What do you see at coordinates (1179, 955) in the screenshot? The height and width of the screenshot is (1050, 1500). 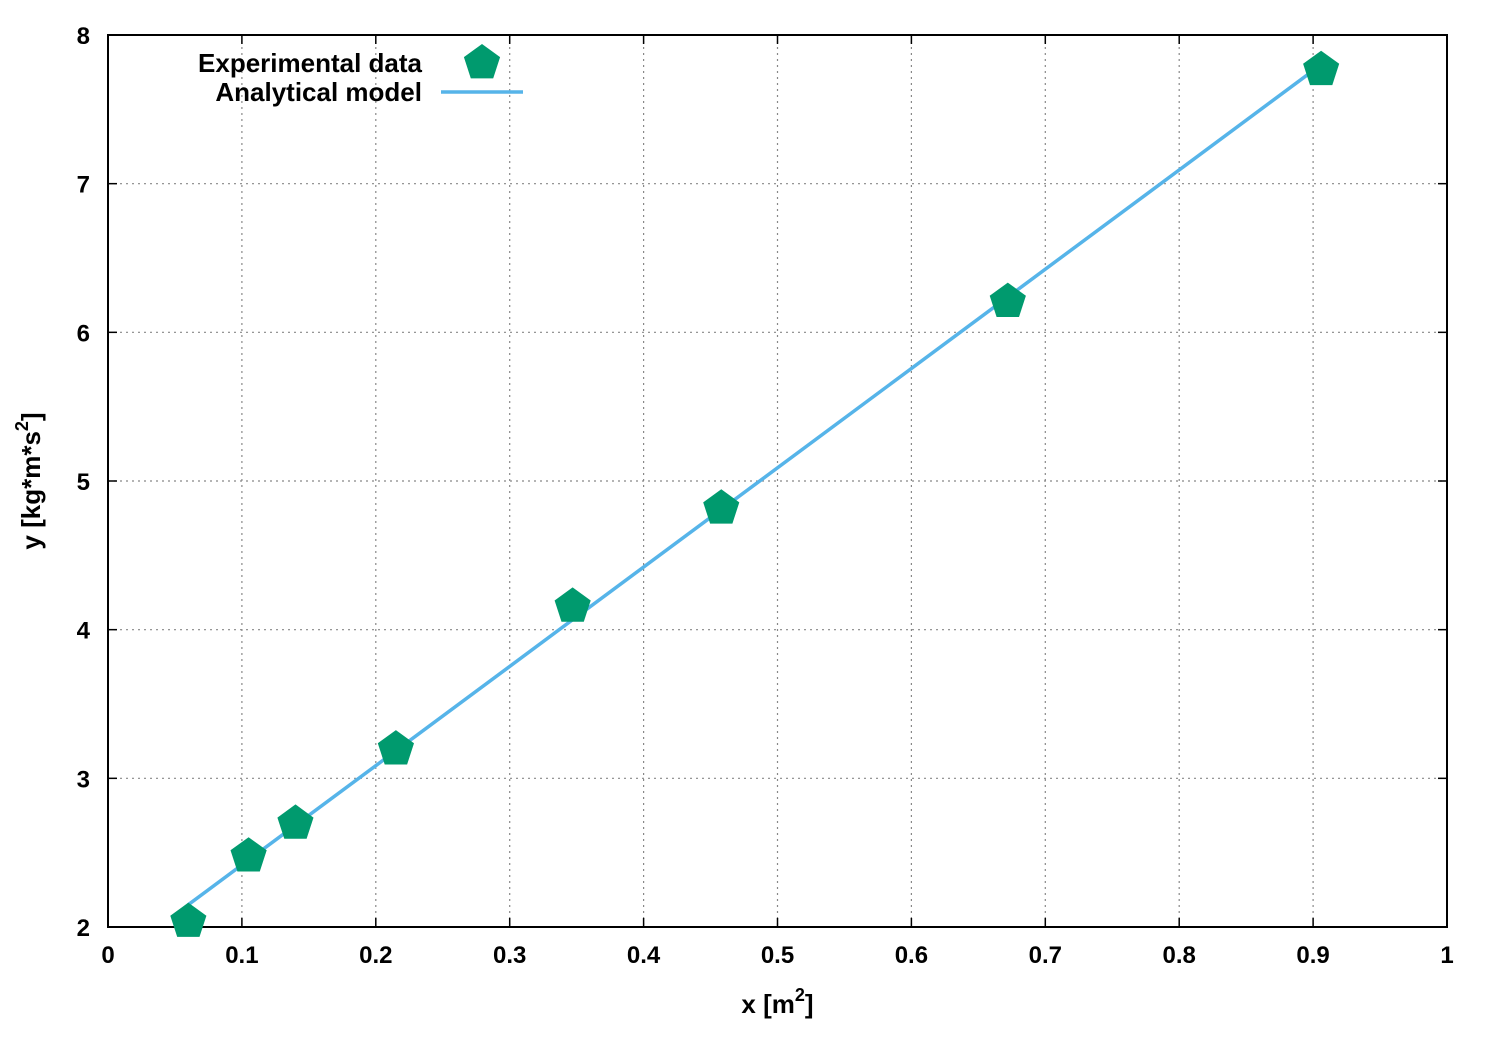 I see `x-tick-label: 0.8` at bounding box center [1179, 955].